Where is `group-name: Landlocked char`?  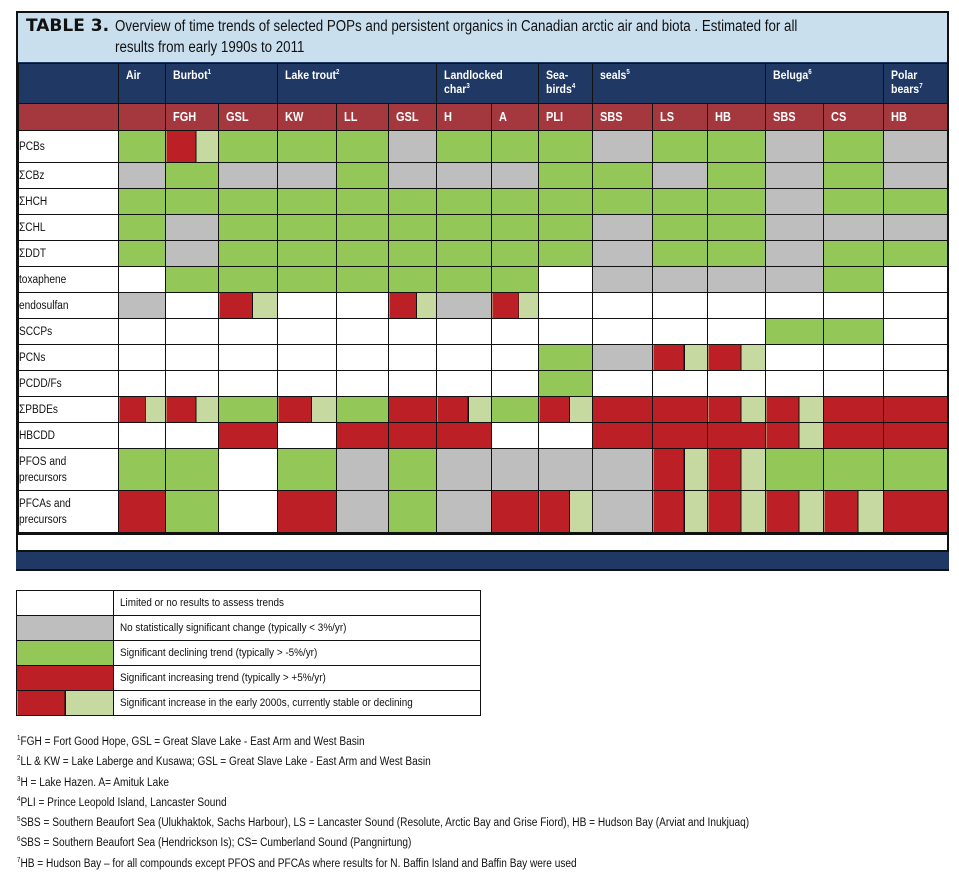 group-name: Landlocked char is located at coordinates (473, 82).